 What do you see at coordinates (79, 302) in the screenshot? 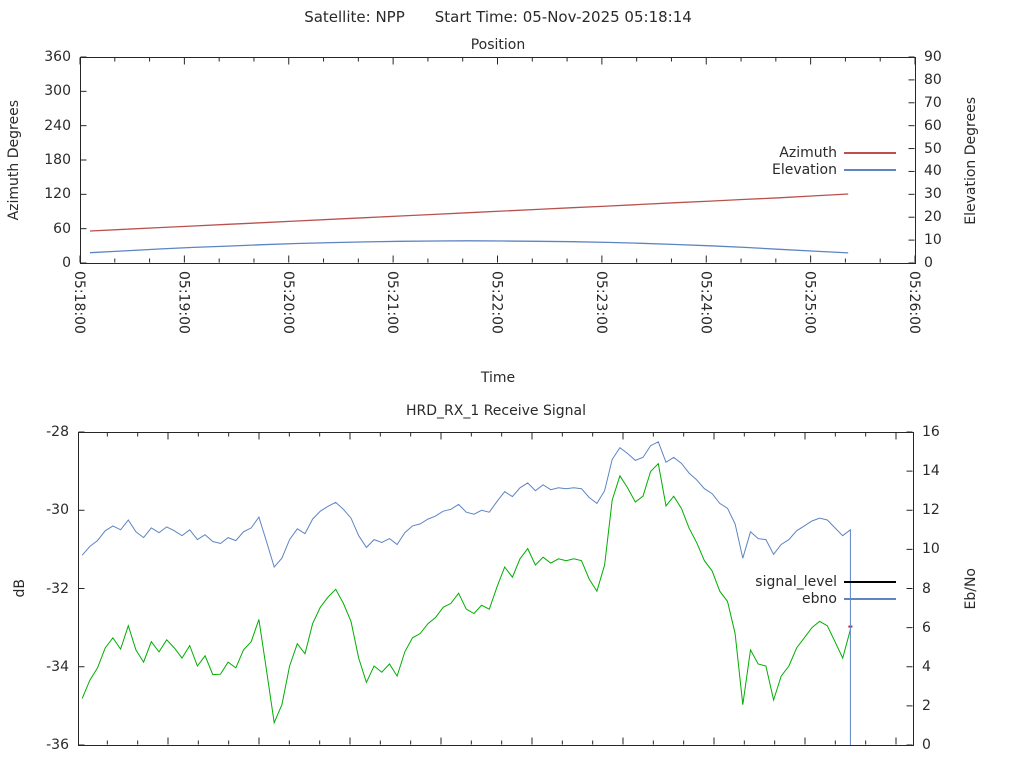
I see `x-tick-label: 05:18:00` at bounding box center [79, 302].